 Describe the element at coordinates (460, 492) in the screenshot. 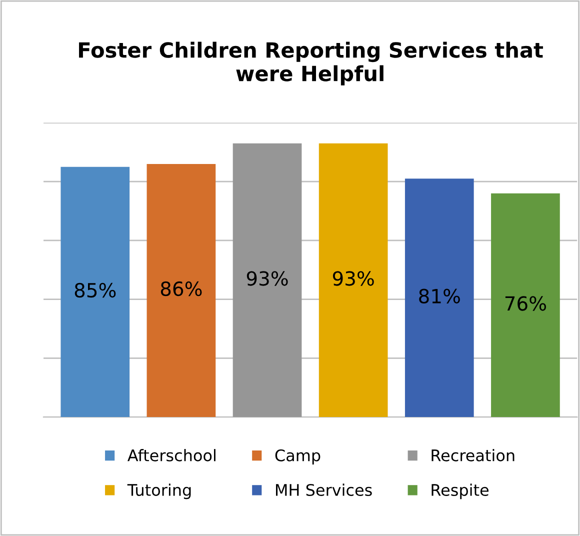

I see `legend-label: Respite` at that location.